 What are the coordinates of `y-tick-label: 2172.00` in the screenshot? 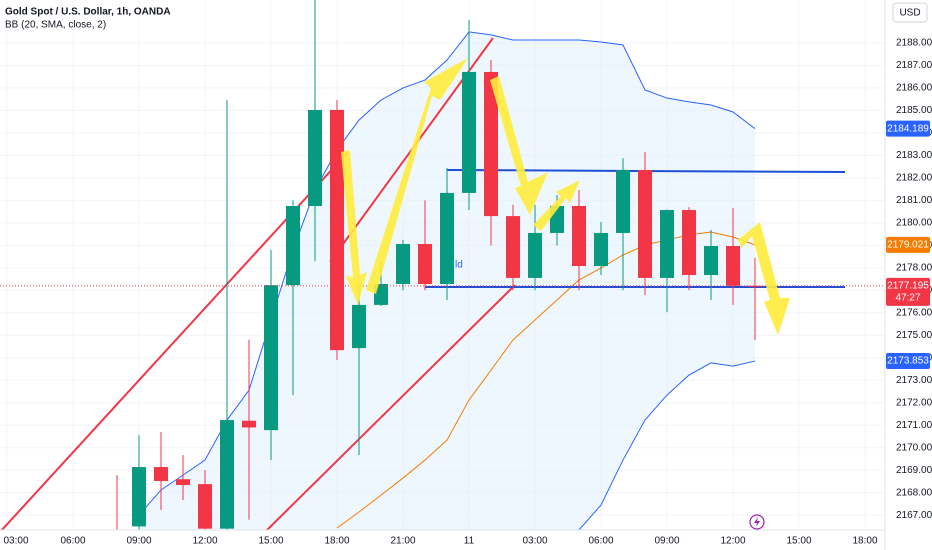 It's located at (914, 402).